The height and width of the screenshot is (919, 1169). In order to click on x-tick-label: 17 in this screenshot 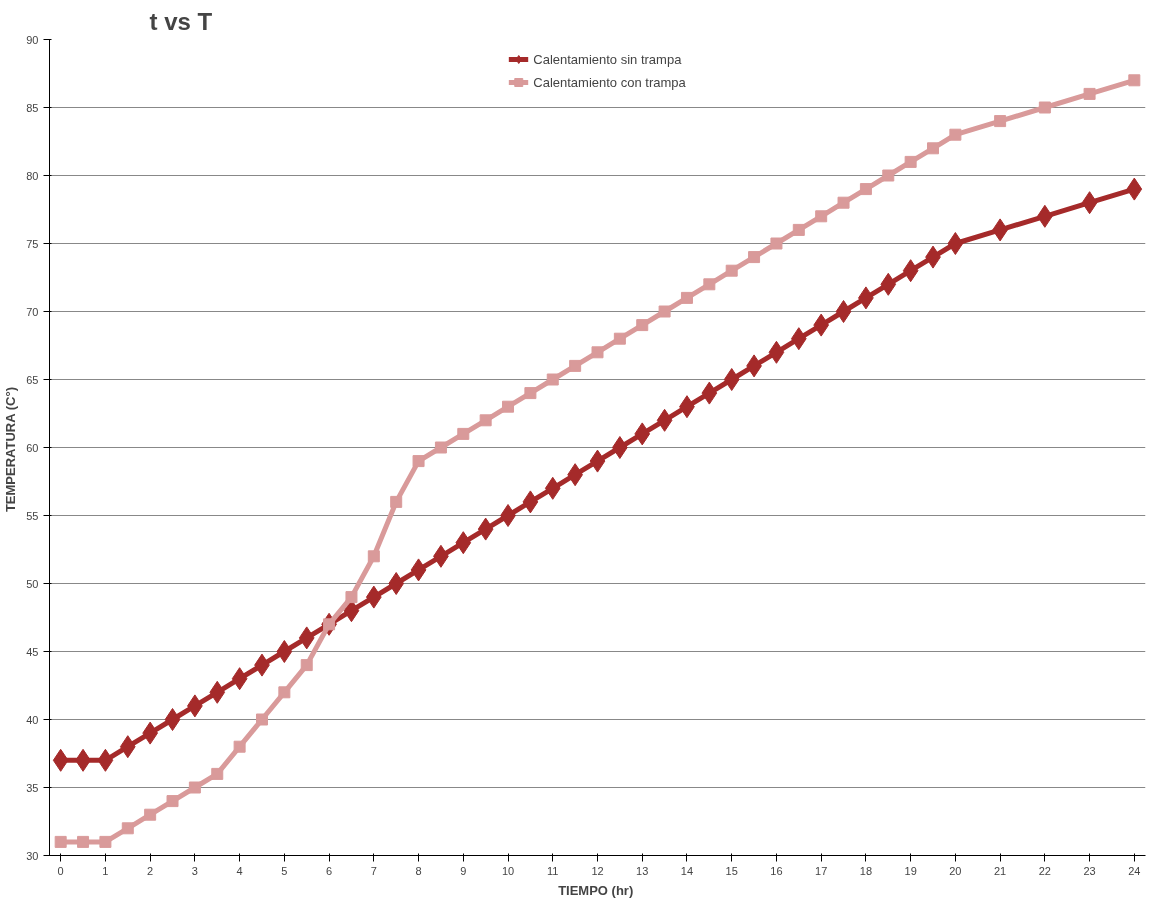, I will do `click(821, 870)`.